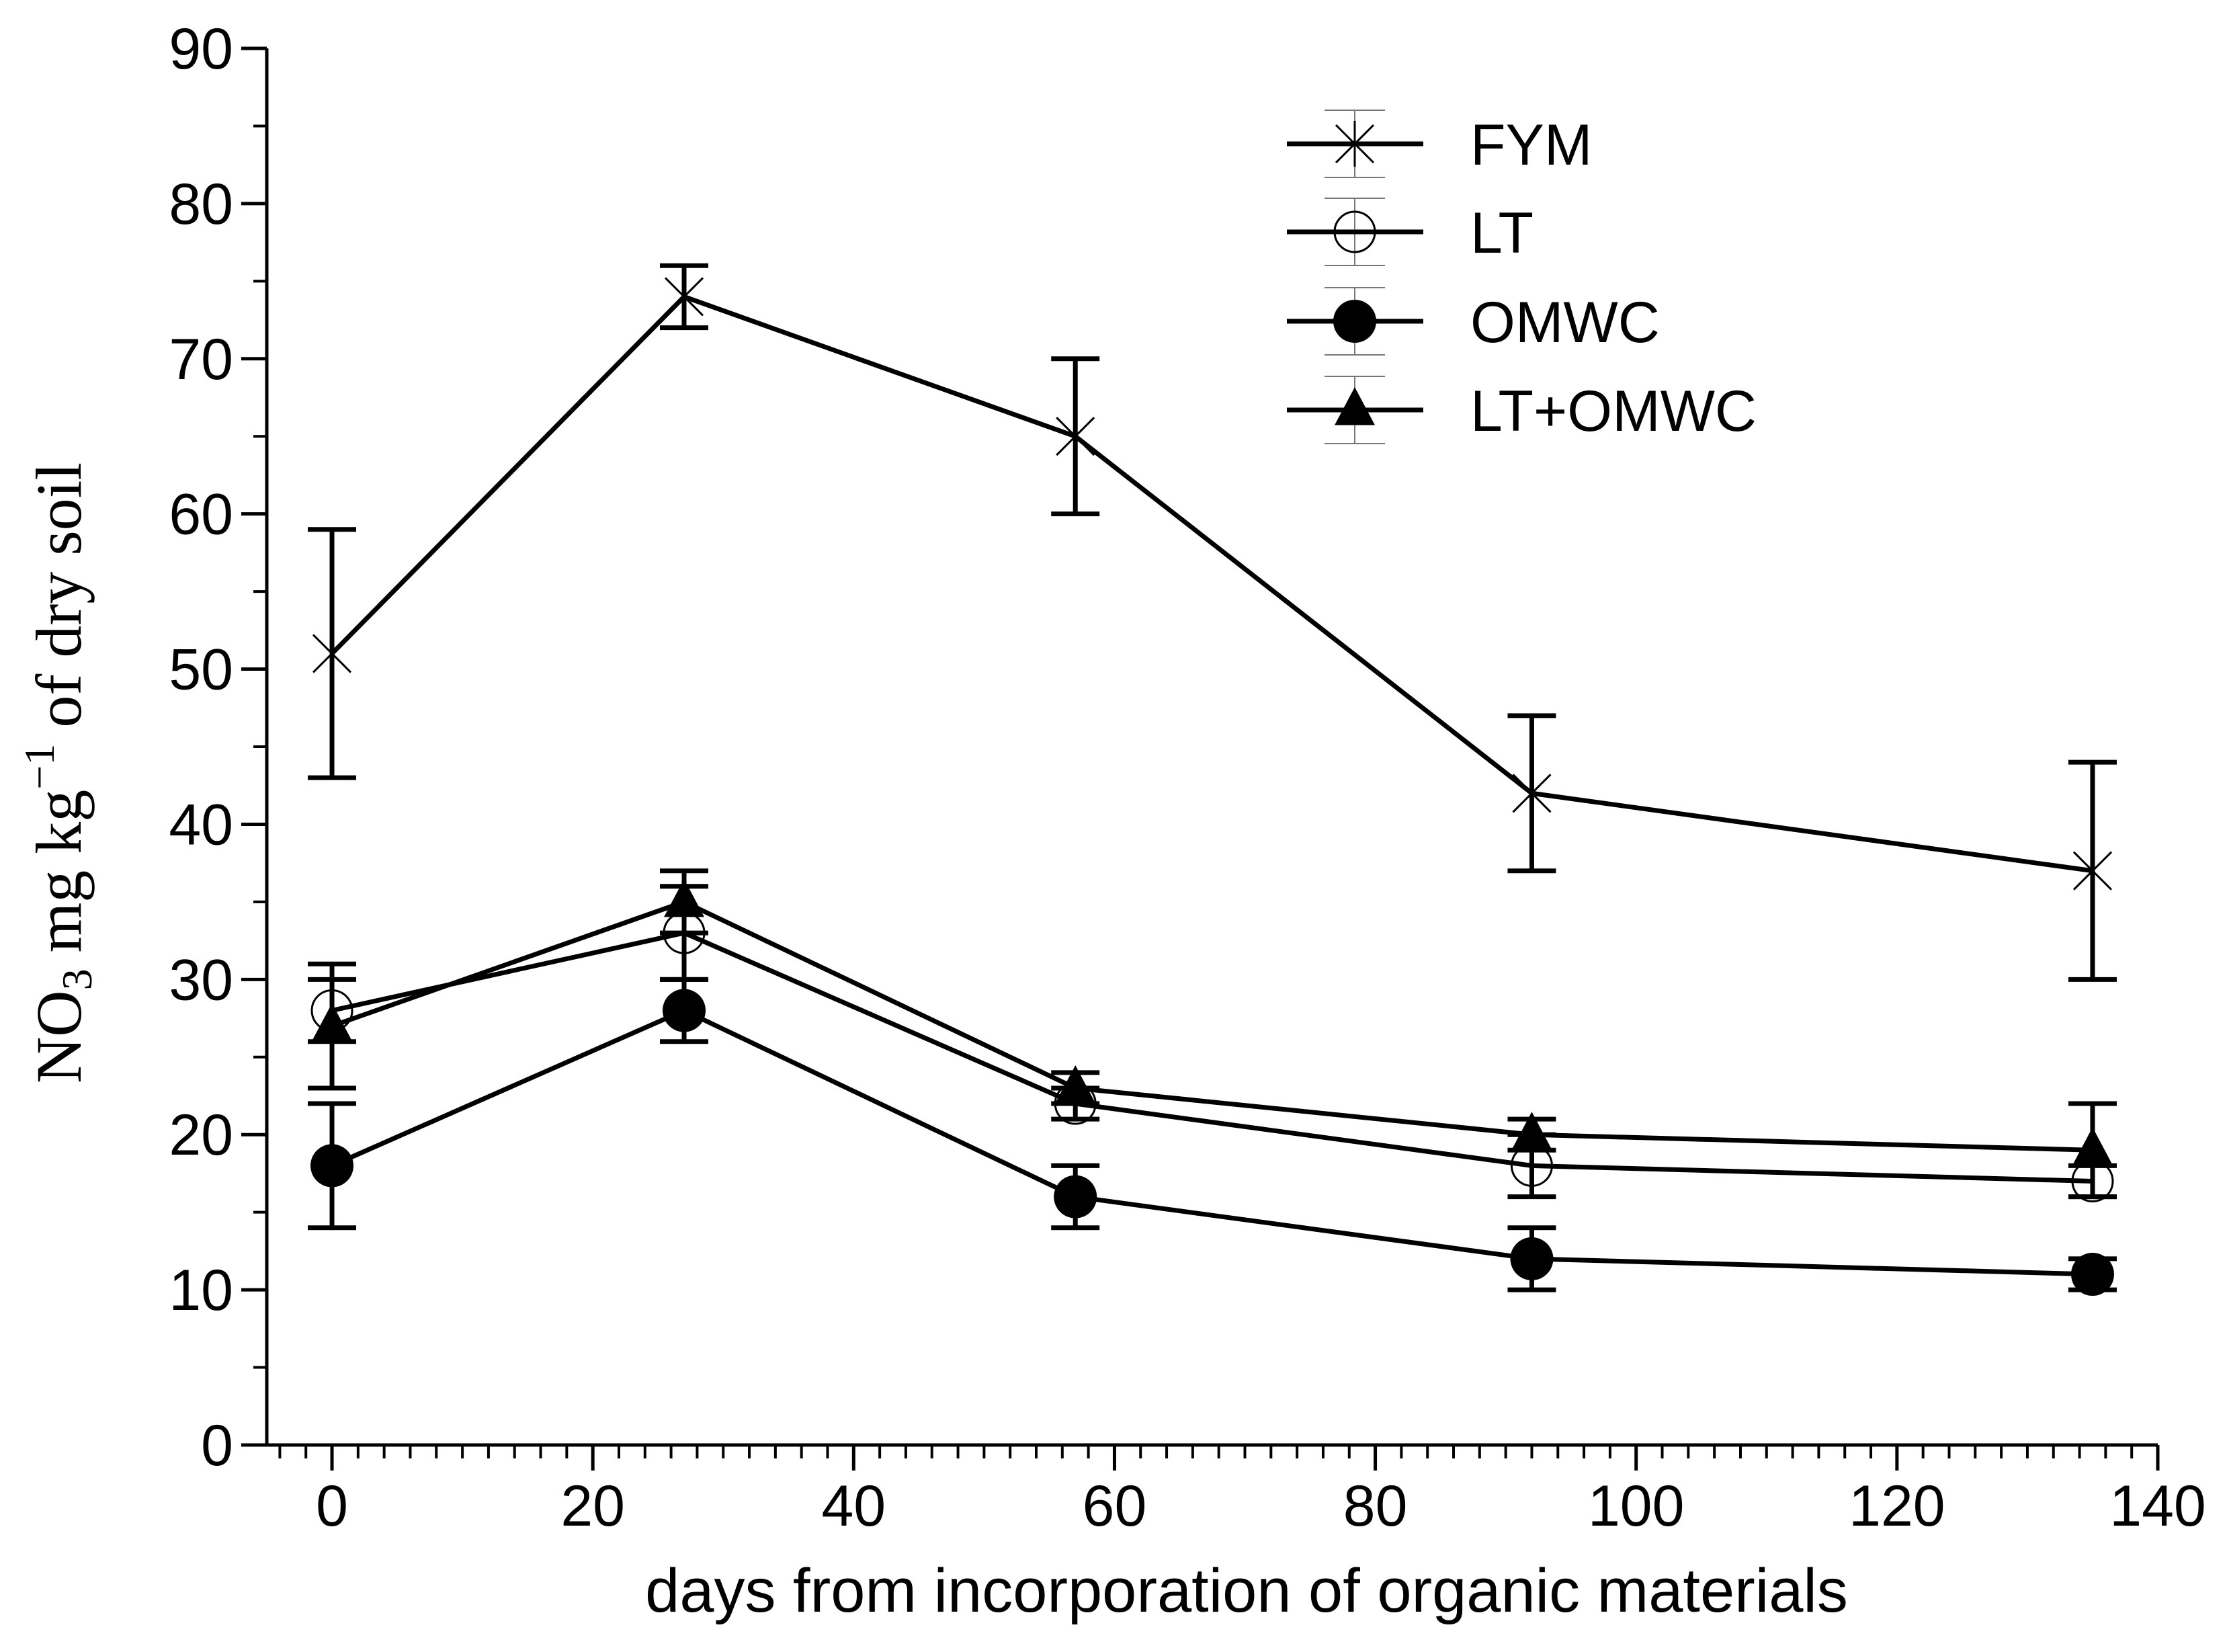  What do you see at coordinates (1410, 232) in the screenshot?
I see `legend-item: LT` at bounding box center [1410, 232].